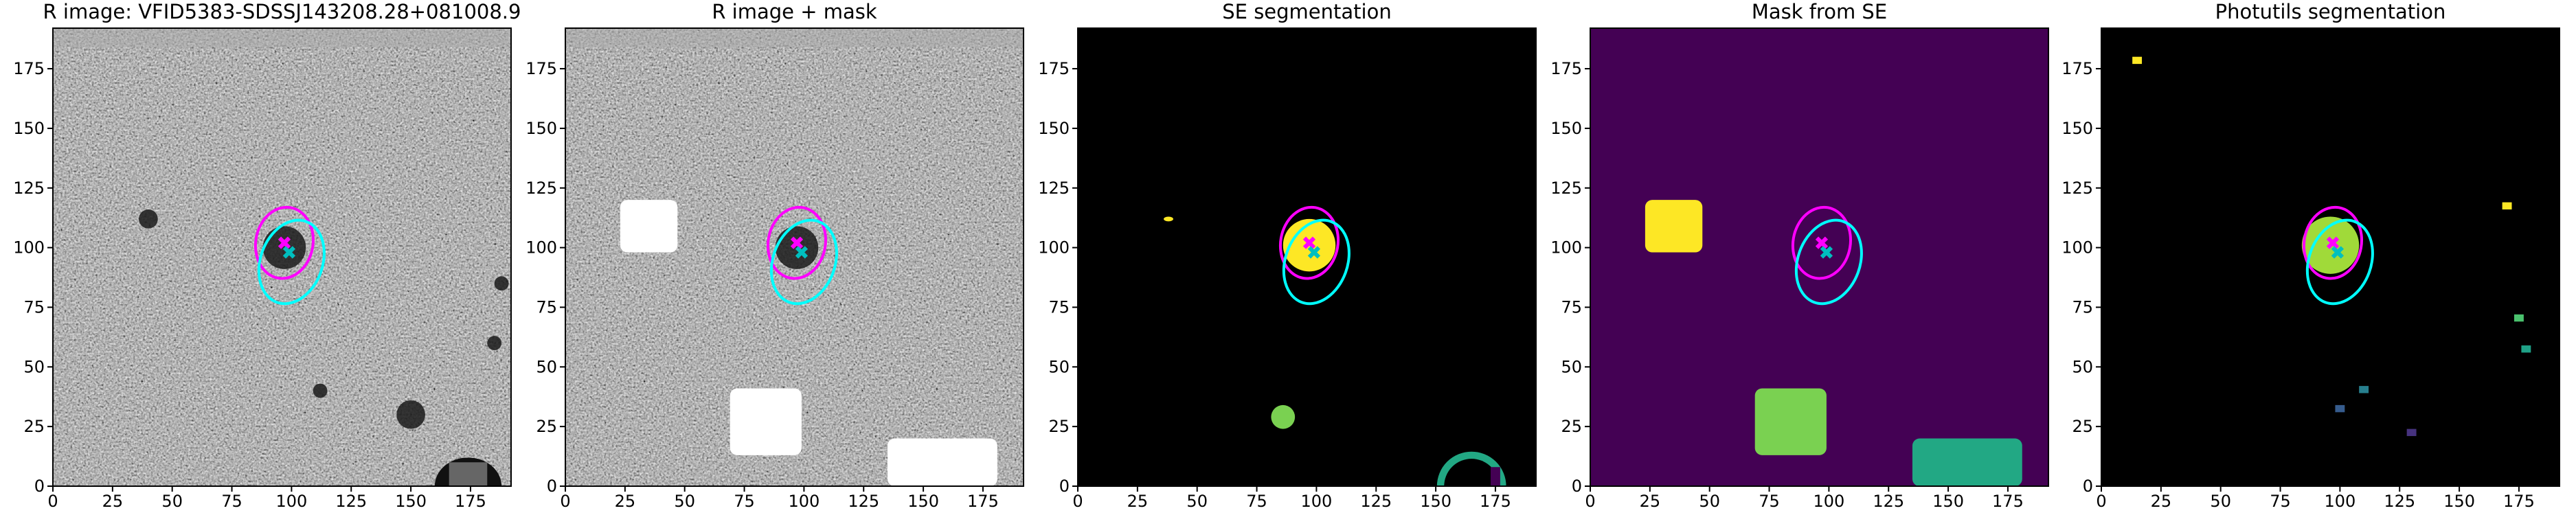 Image resolution: width=2576 pixels, height=515 pixels. Describe the element at coordinates (1306, 11) in the screenshot. I see `panel-title: SE segmentation` at that location.